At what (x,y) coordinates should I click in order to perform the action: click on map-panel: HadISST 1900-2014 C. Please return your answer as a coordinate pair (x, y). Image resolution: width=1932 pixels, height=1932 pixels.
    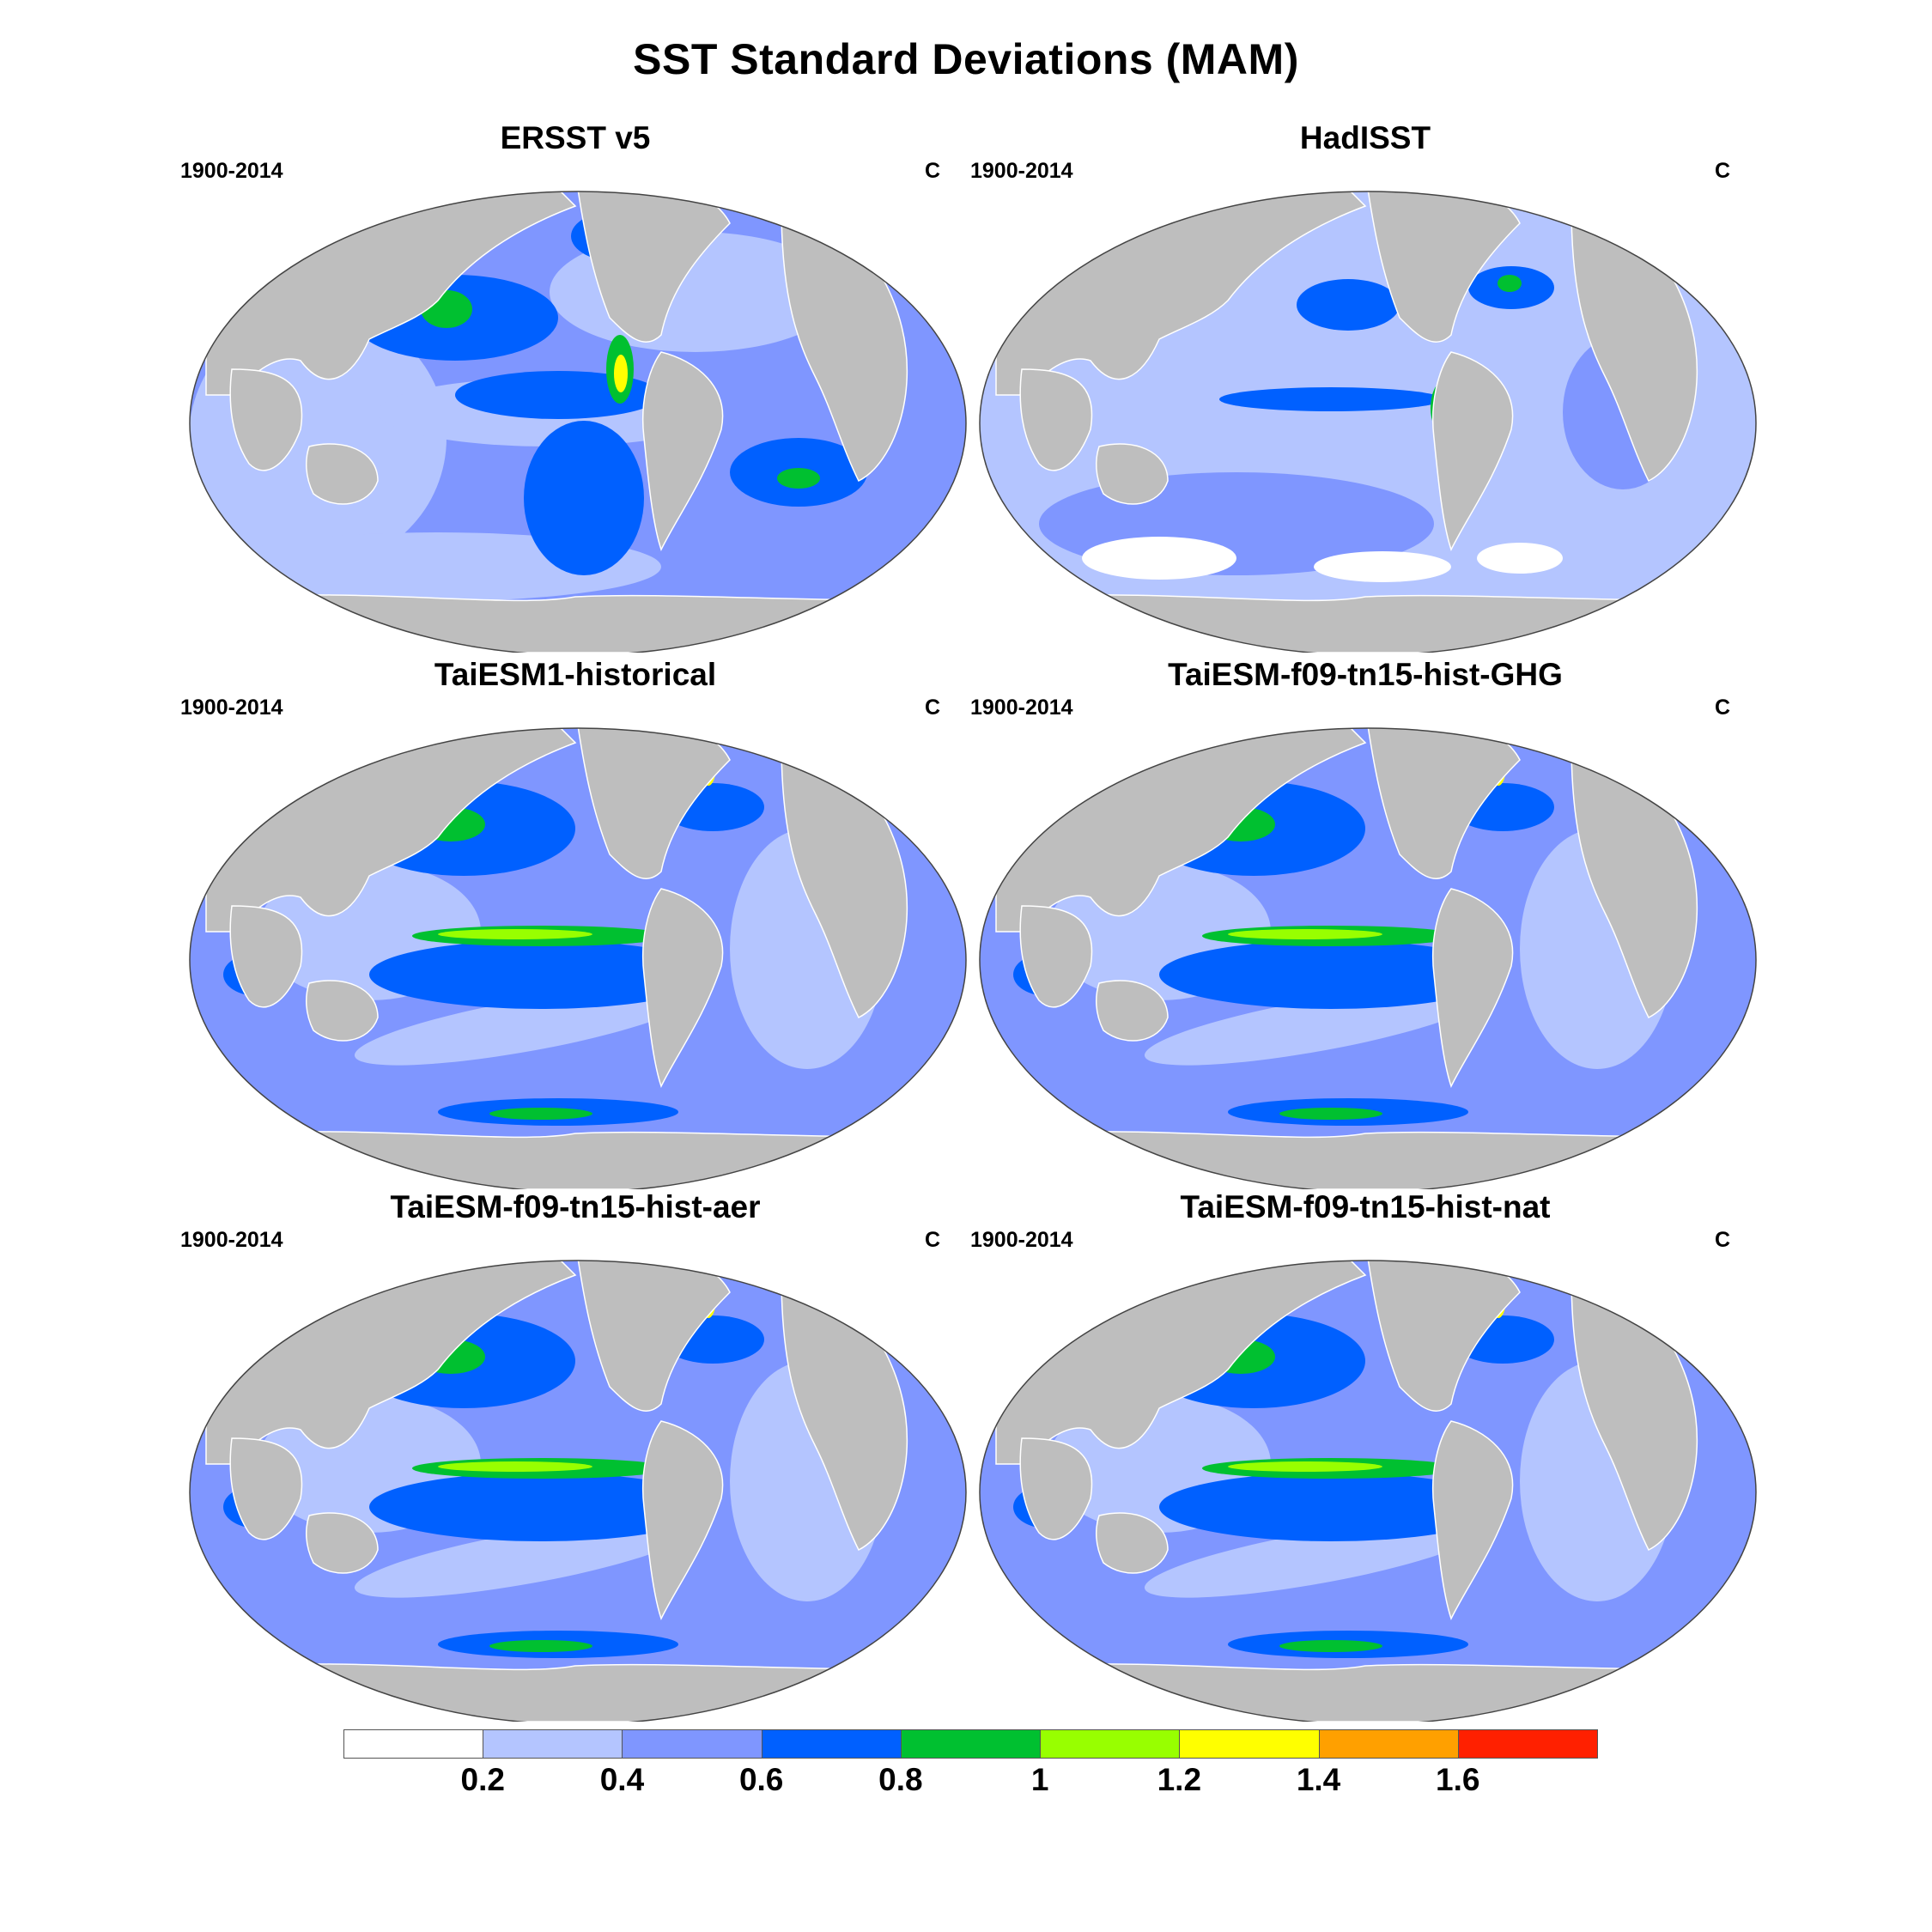
    Looking at the image, I should click on (1365, 387).